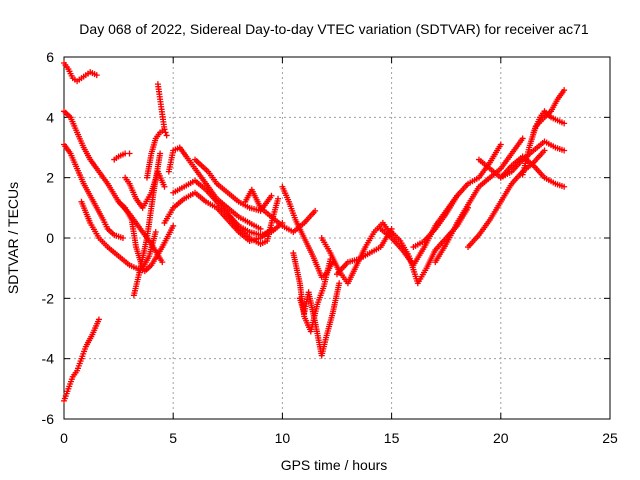 This screenshot has height=480, width=640. What do you see at coordinates (48, 359) in the screenshot?
I see `y-tick-label: -4` at bounding box center [48, 359].